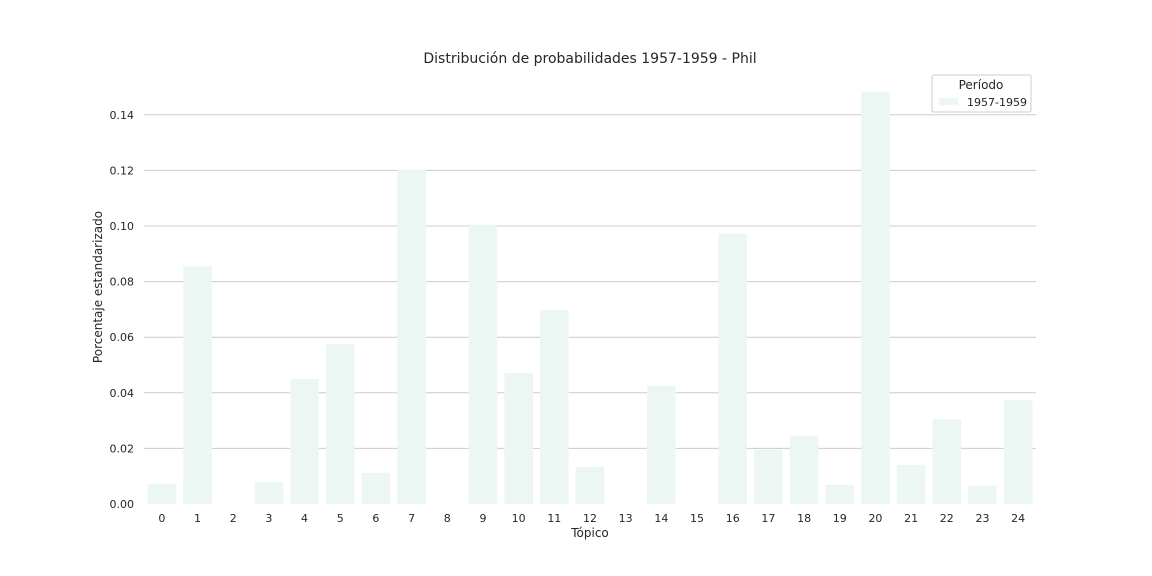  Describe the element at coordinates (122, 310) in the screenshot. I see `y-tick-labels: 0.00 0.02 0.04 0.06 0.08 0.10 0.12 0.14` at that location.